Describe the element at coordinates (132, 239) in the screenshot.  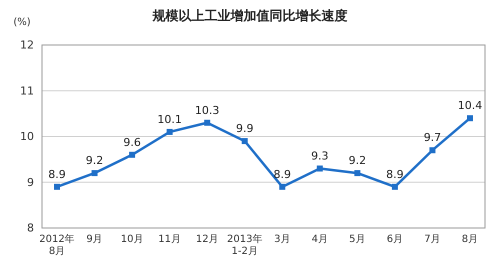
I see `x-tick-label: 10月` at that location.